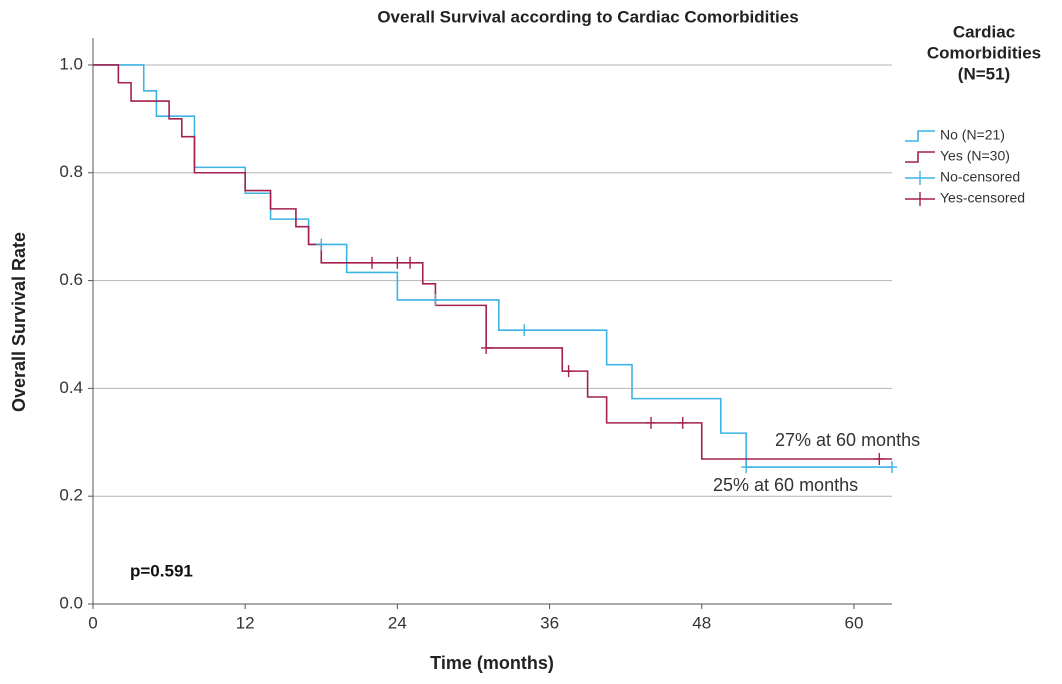 The width and height of the screenshot is (1062, 684). I want to click on legend-label: No-censored, so click(980, 177).